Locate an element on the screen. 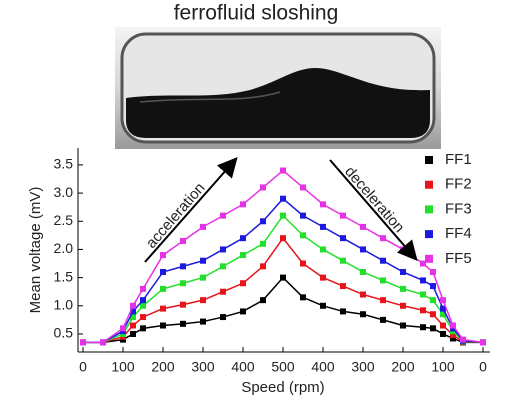 The height and width of the screenshot is (409, 512). y-tick-label: 3.5 is located at coordinates (64, 164).